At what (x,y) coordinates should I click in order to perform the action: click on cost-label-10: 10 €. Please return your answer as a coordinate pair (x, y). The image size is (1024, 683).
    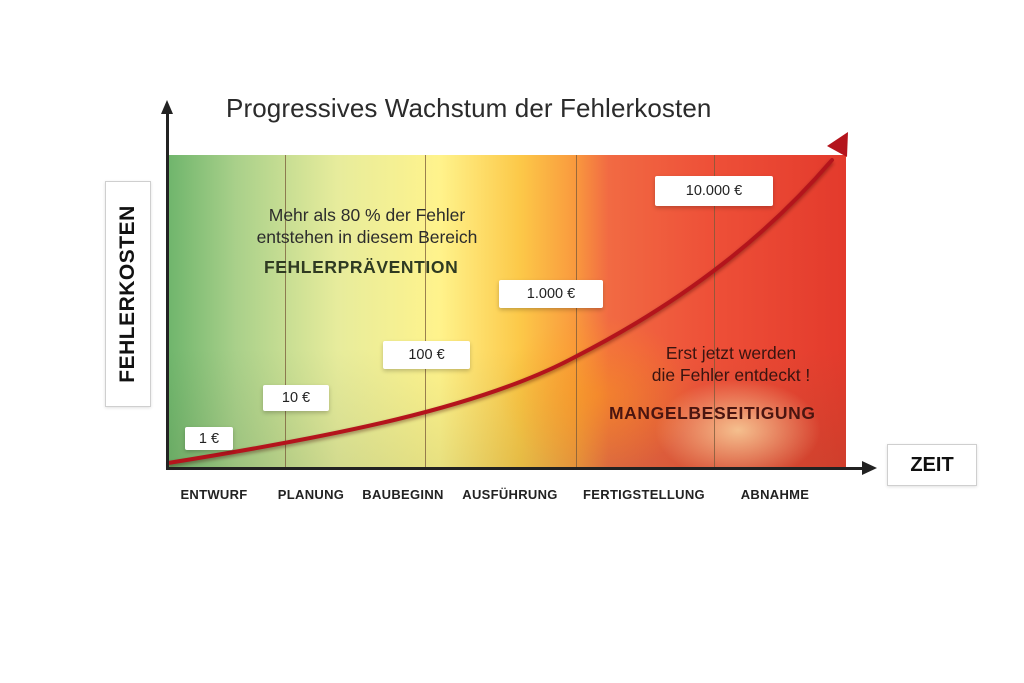
    Looking at the image, I should click on (296, 398).